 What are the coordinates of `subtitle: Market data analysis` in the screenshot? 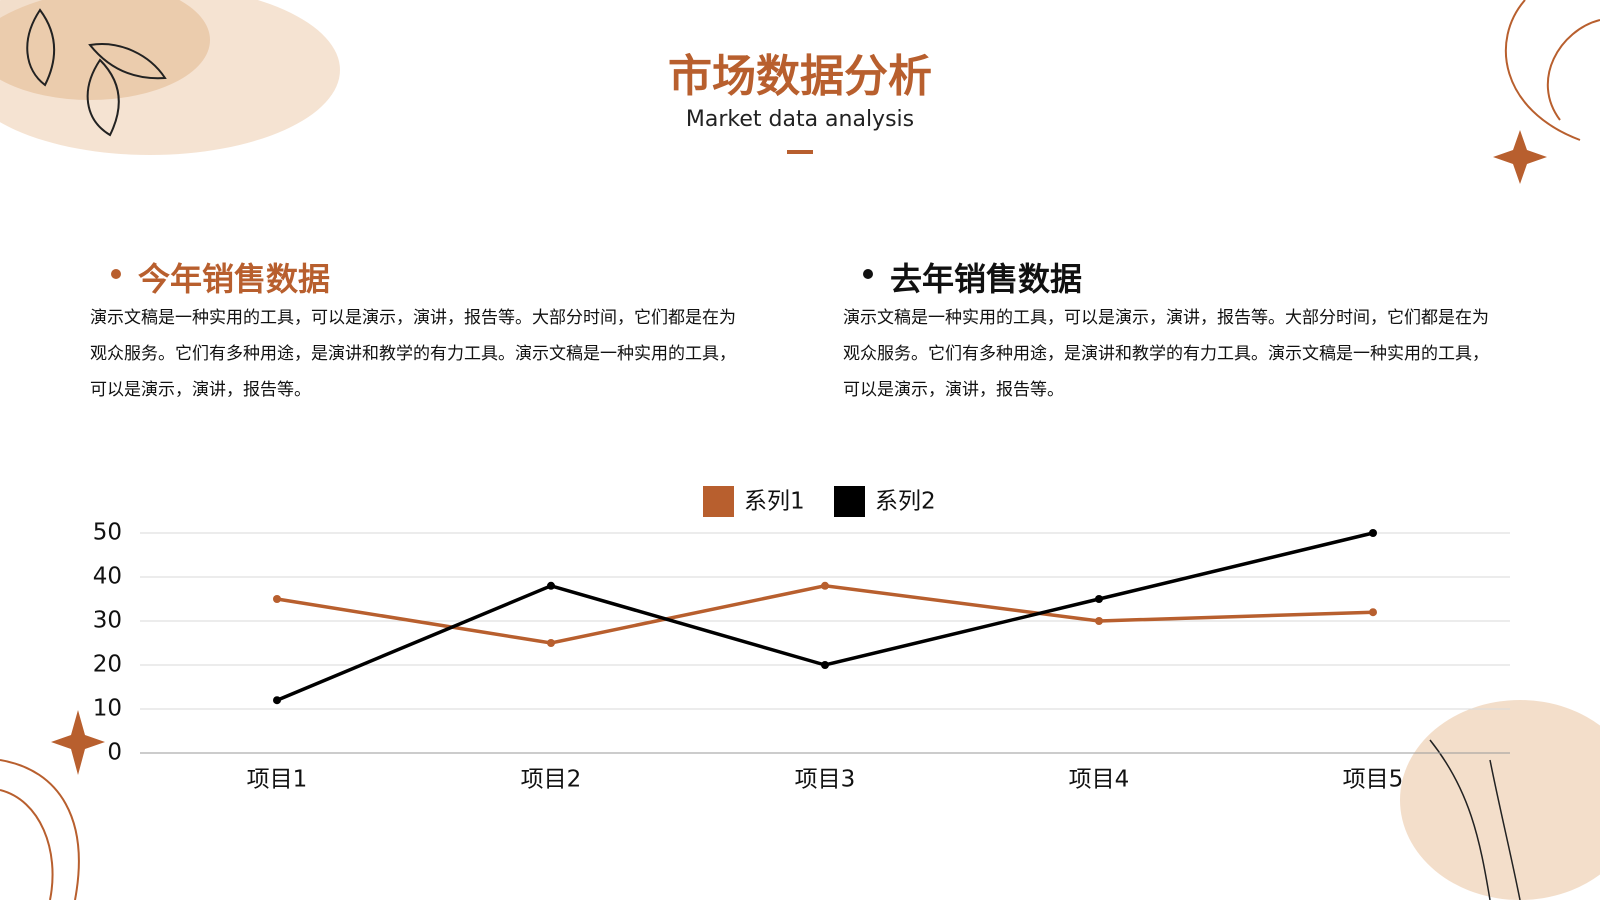 It's located at (800, 119).